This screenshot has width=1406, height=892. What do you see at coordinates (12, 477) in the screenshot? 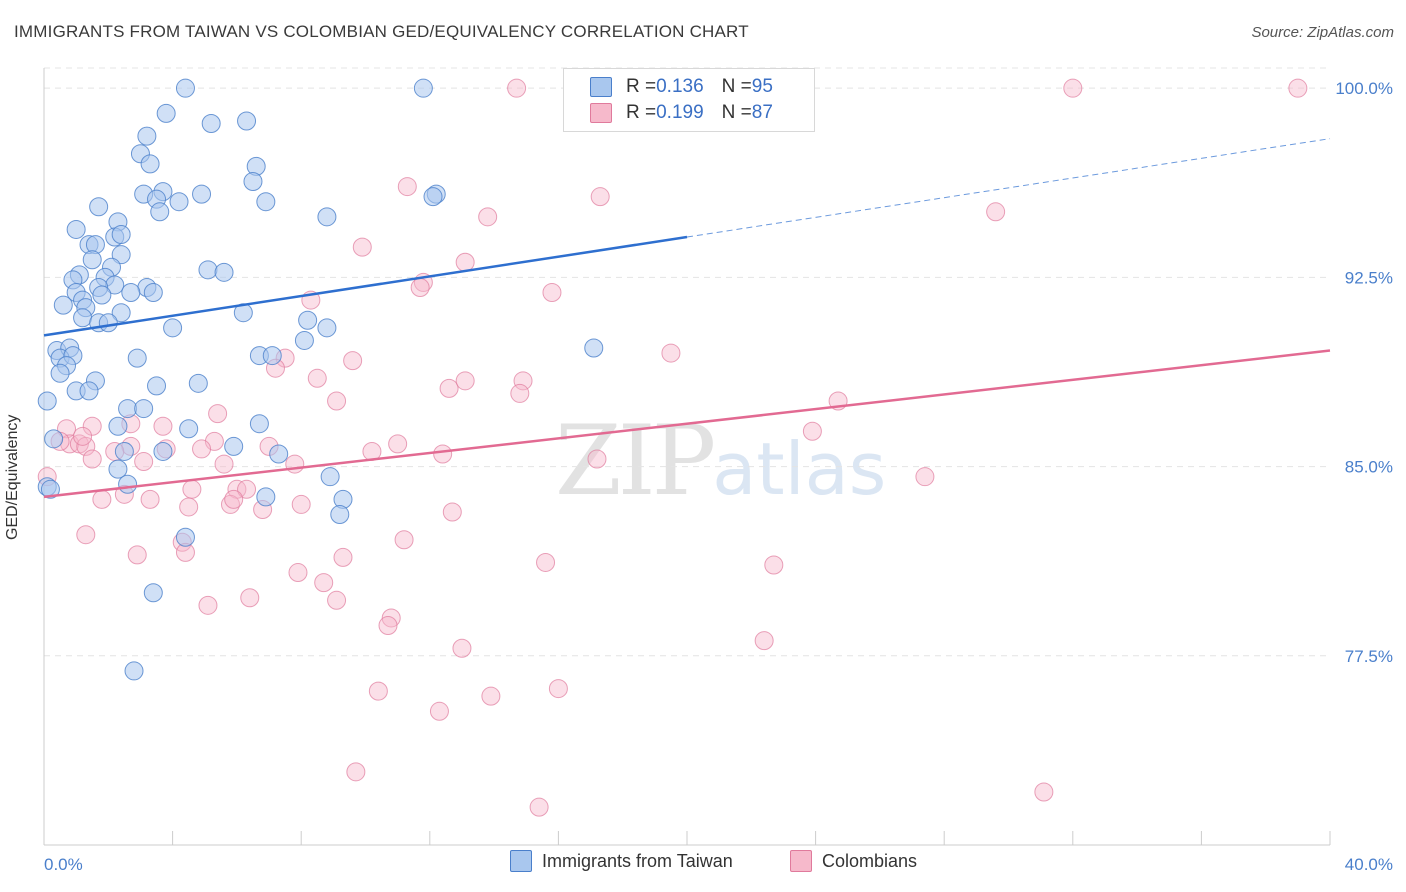
I see `y-axis-label: GED/Equivalency` at bounding box center [12, 477].